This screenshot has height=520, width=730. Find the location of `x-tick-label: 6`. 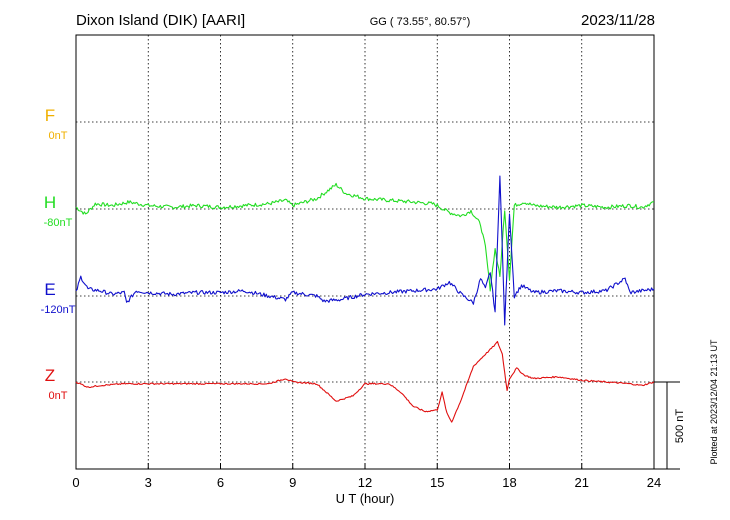

x-tick-label: 6 is located at coordinates (220, 482).